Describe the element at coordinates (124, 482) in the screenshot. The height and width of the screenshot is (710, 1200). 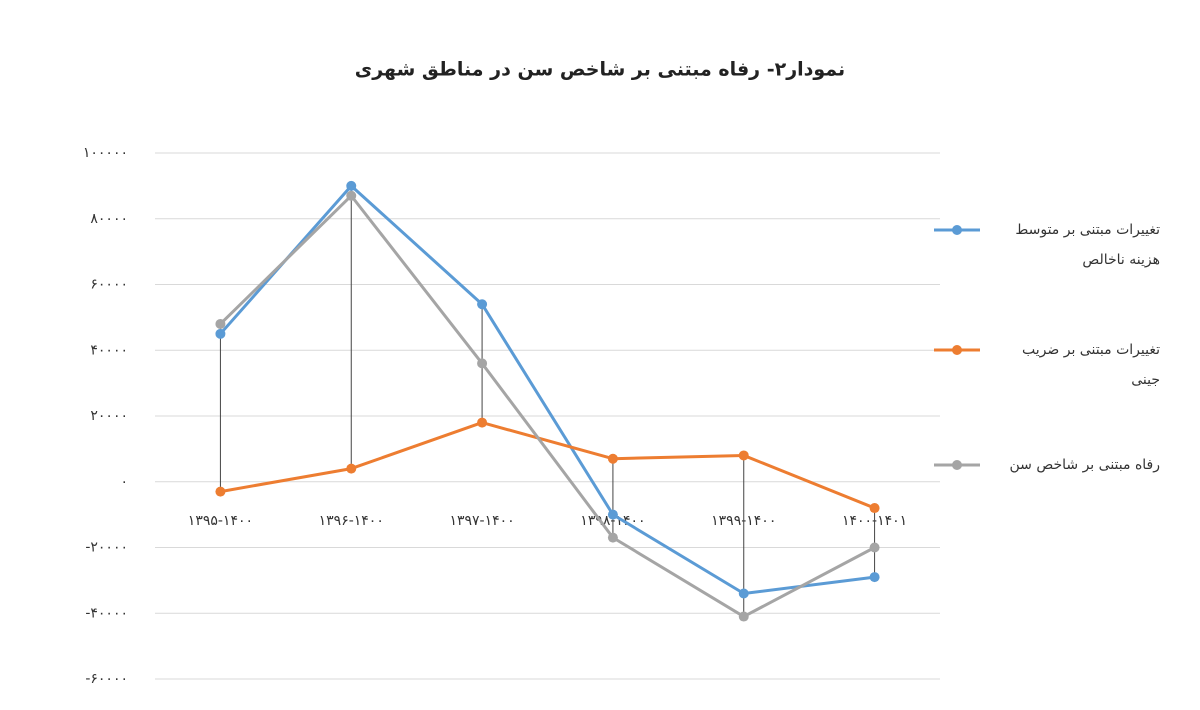
I see `y-tick-label: ۰` at that location.